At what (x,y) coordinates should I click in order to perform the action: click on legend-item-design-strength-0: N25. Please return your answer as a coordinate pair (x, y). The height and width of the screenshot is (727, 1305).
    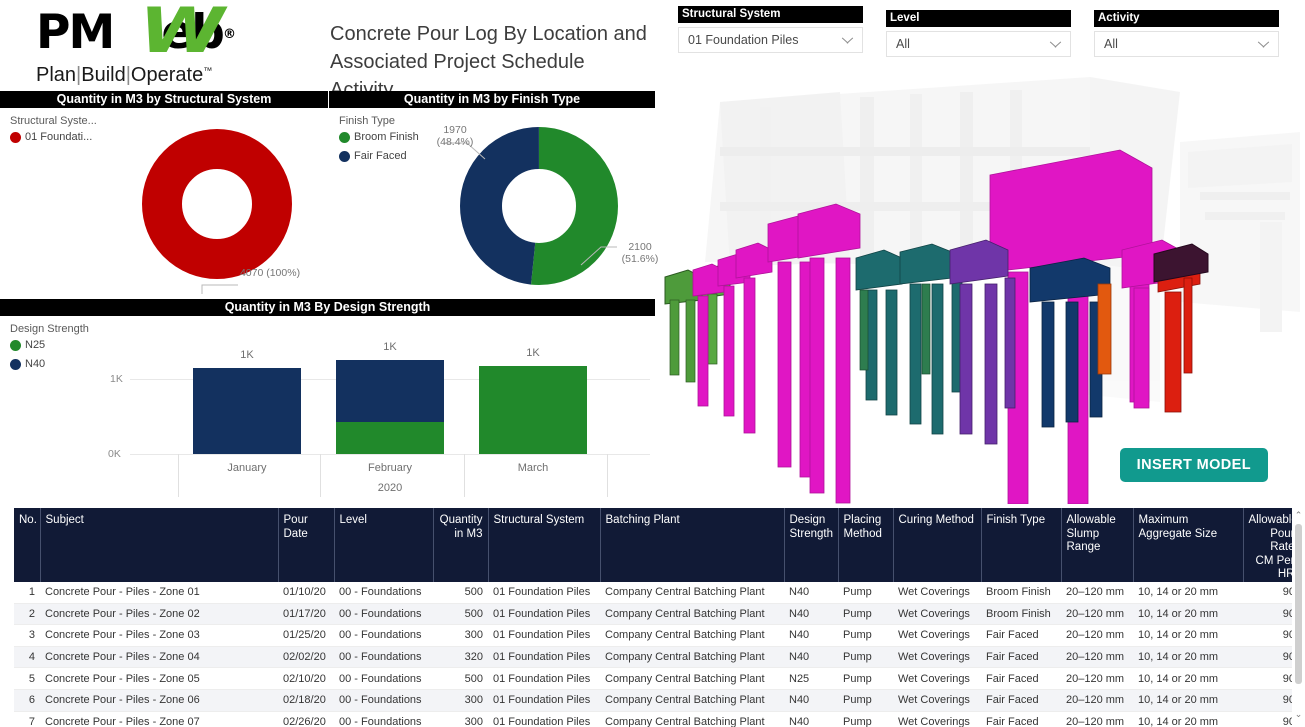
    Looking at the image, I should click on (332, 345).